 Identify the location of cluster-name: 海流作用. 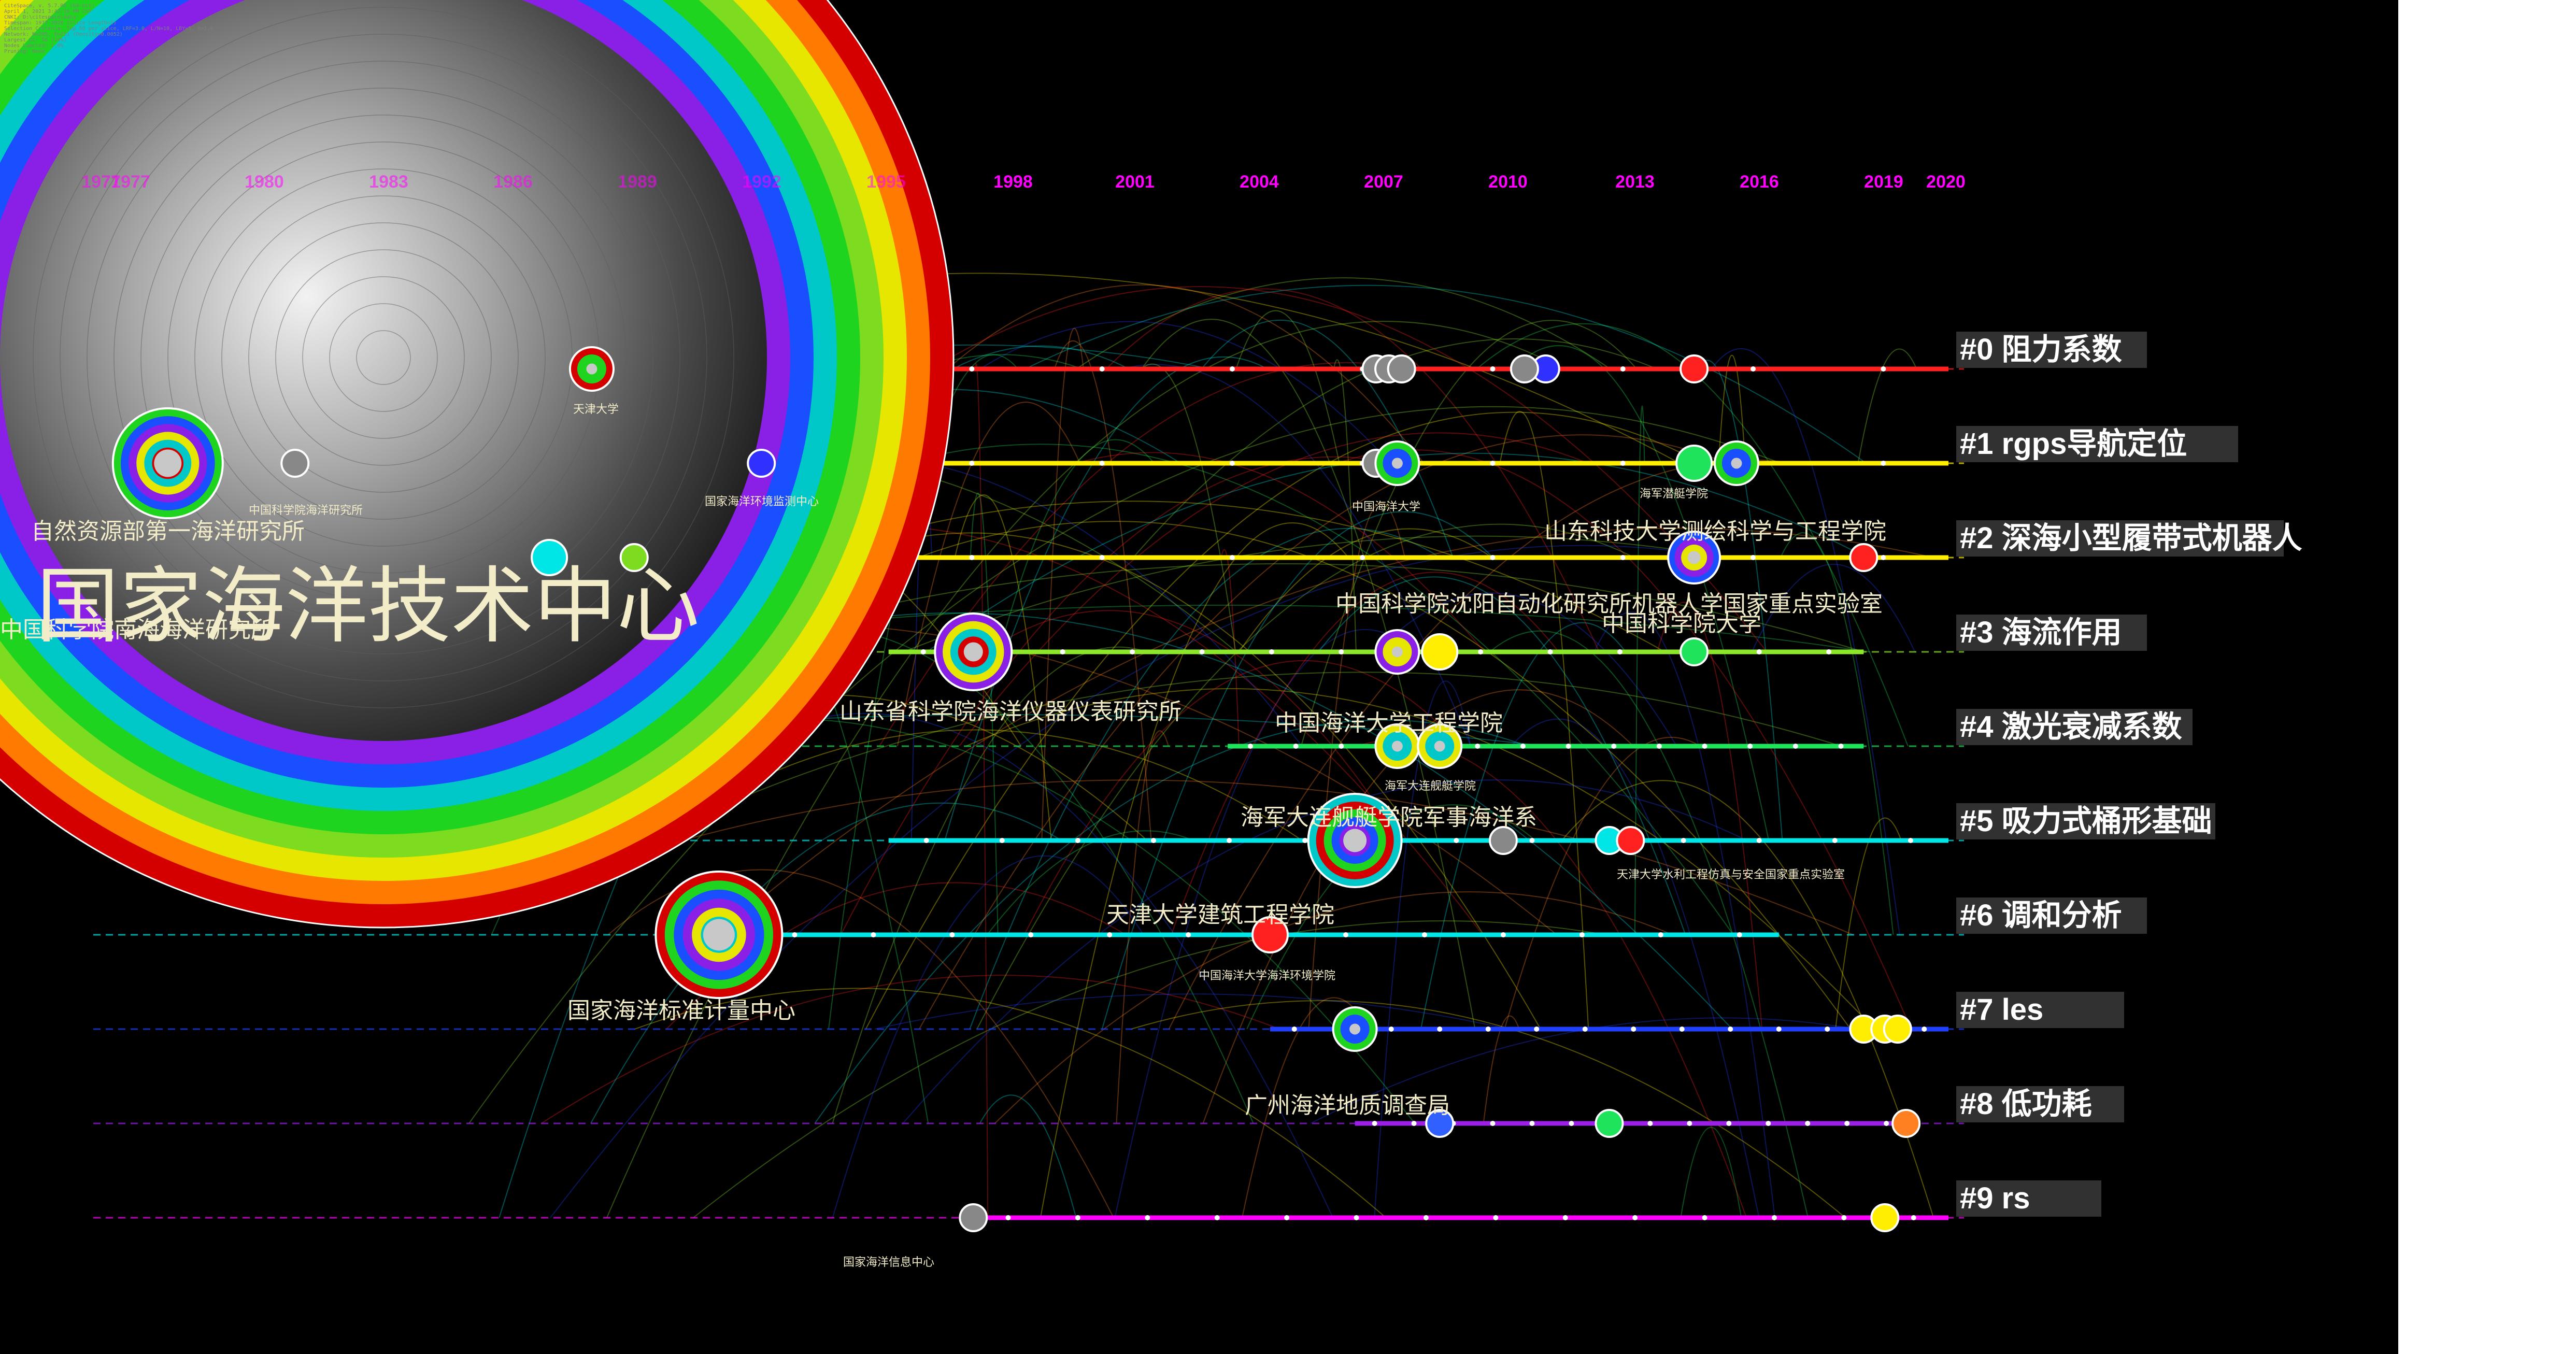
(2062, 633).